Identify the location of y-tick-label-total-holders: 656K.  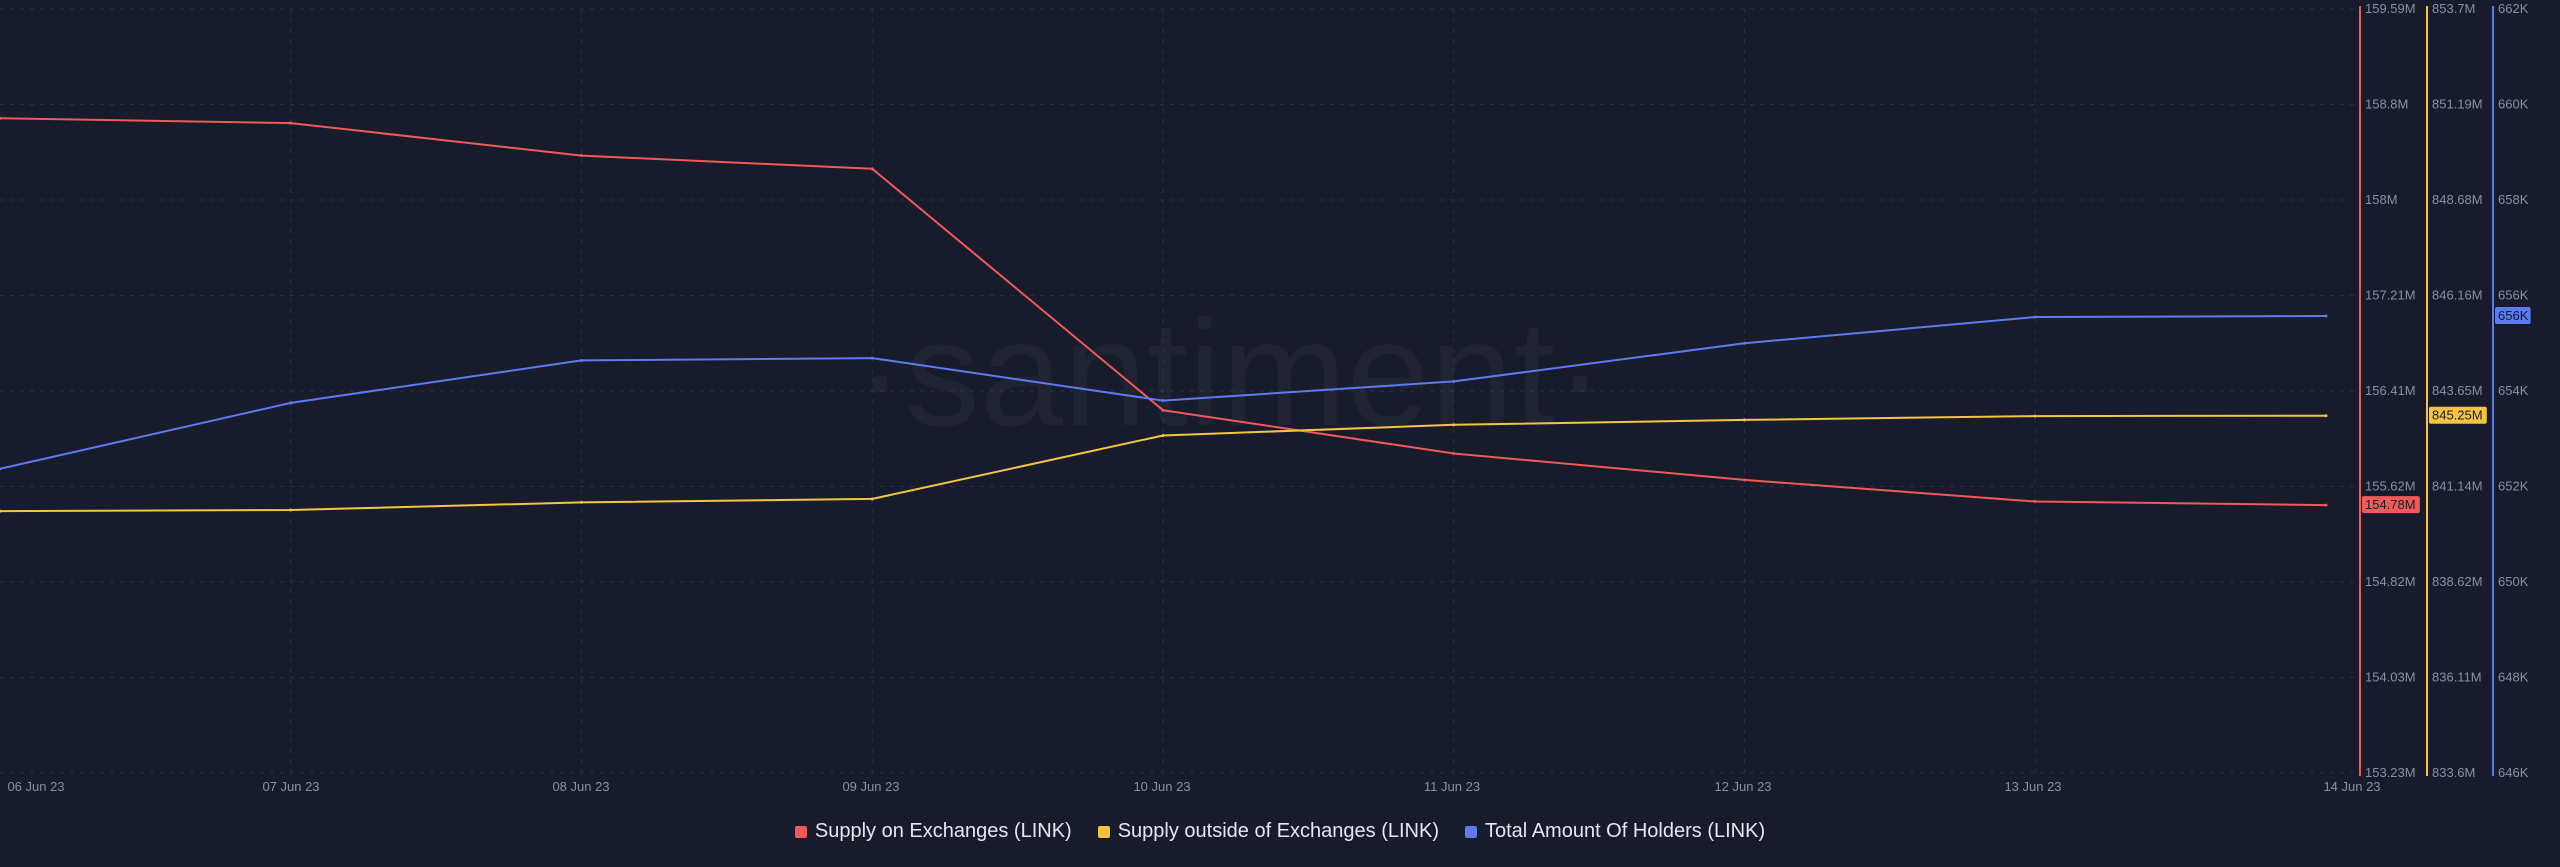
(2513, 295).